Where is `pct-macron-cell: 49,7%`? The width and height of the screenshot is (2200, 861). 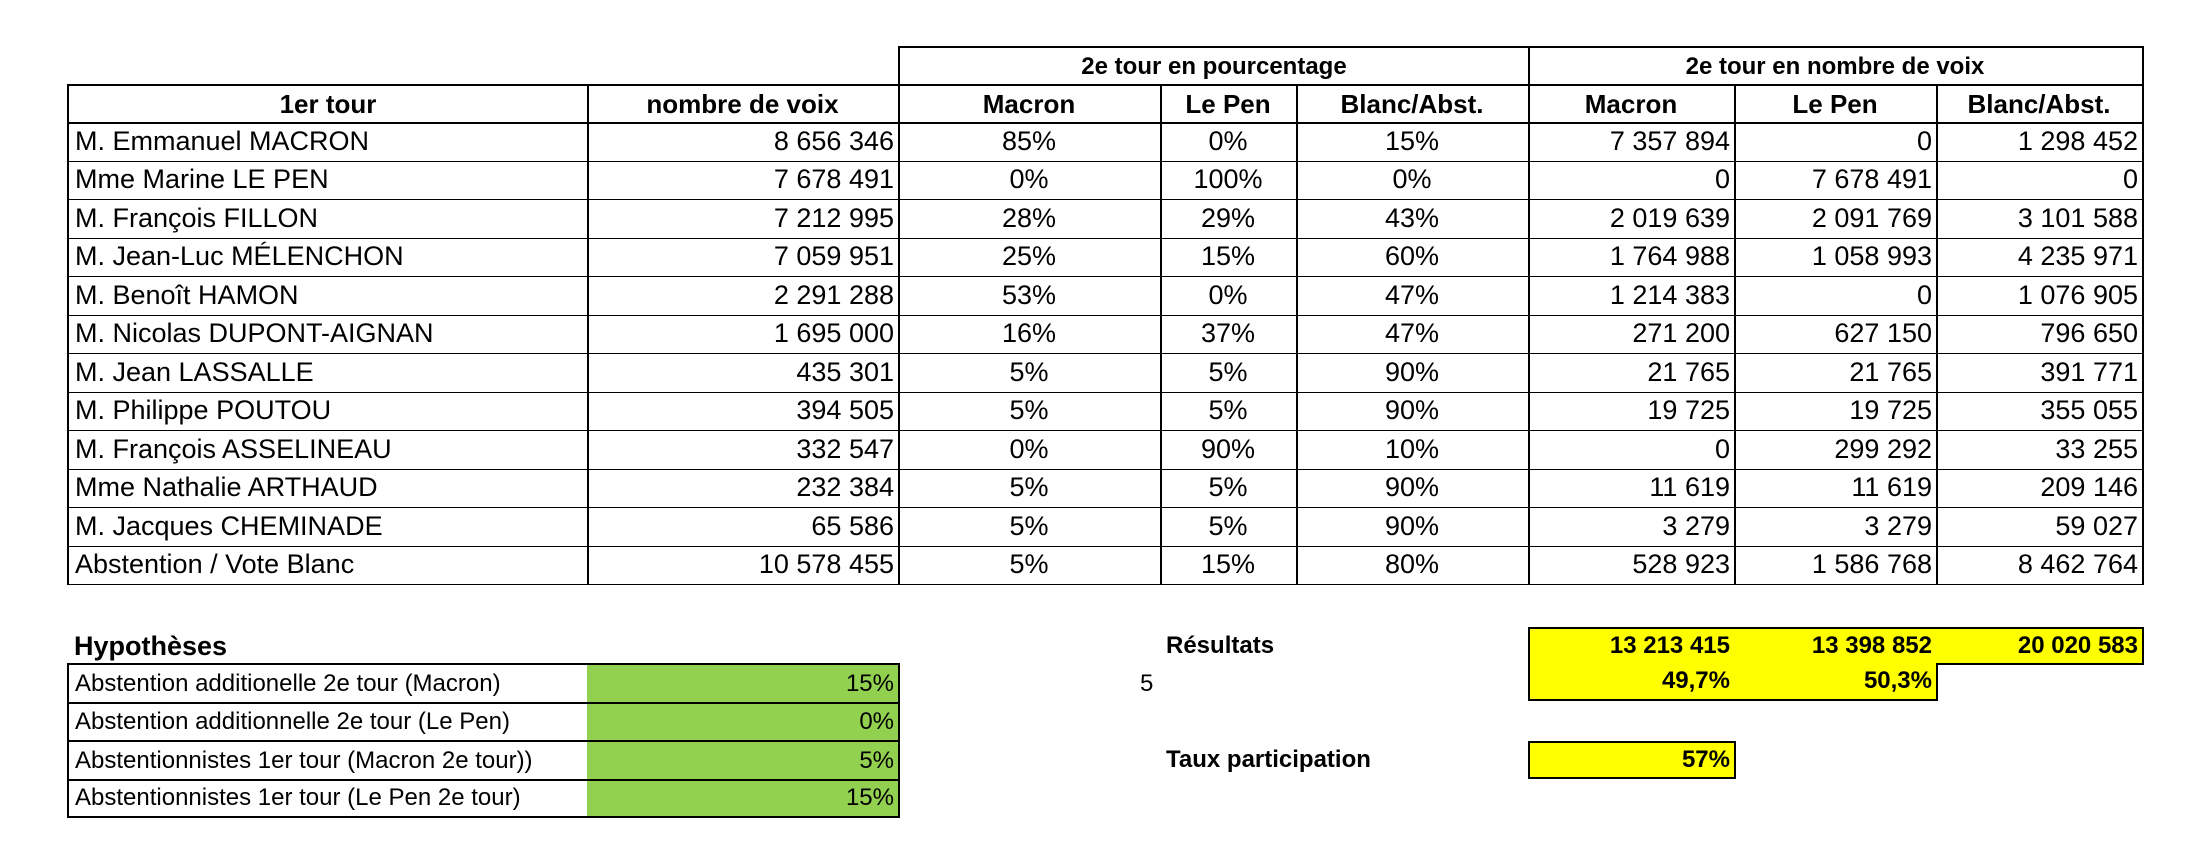
pct-macron-cell: 49,7% is located at coordinates (1632, 682).